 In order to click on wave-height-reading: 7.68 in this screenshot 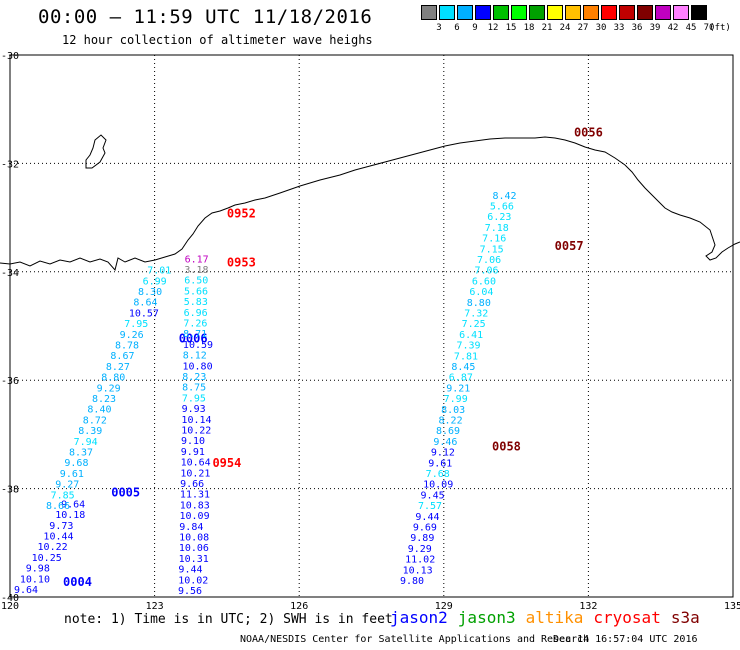, I will do `click(438, 474)`.